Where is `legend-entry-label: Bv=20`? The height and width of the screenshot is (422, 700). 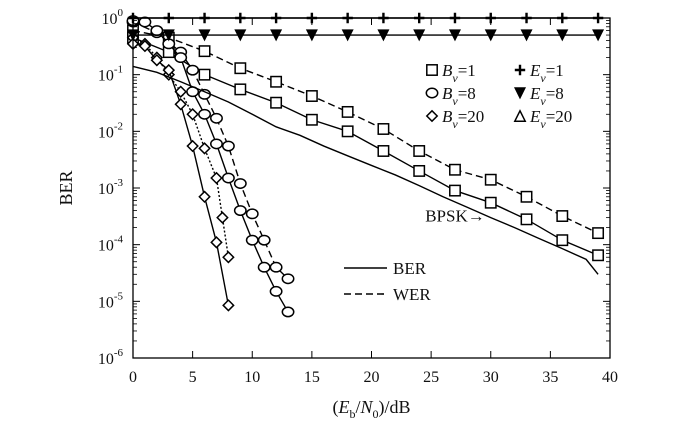
legend-entry-label: Bv=20 is located at coordinates (463, 119).